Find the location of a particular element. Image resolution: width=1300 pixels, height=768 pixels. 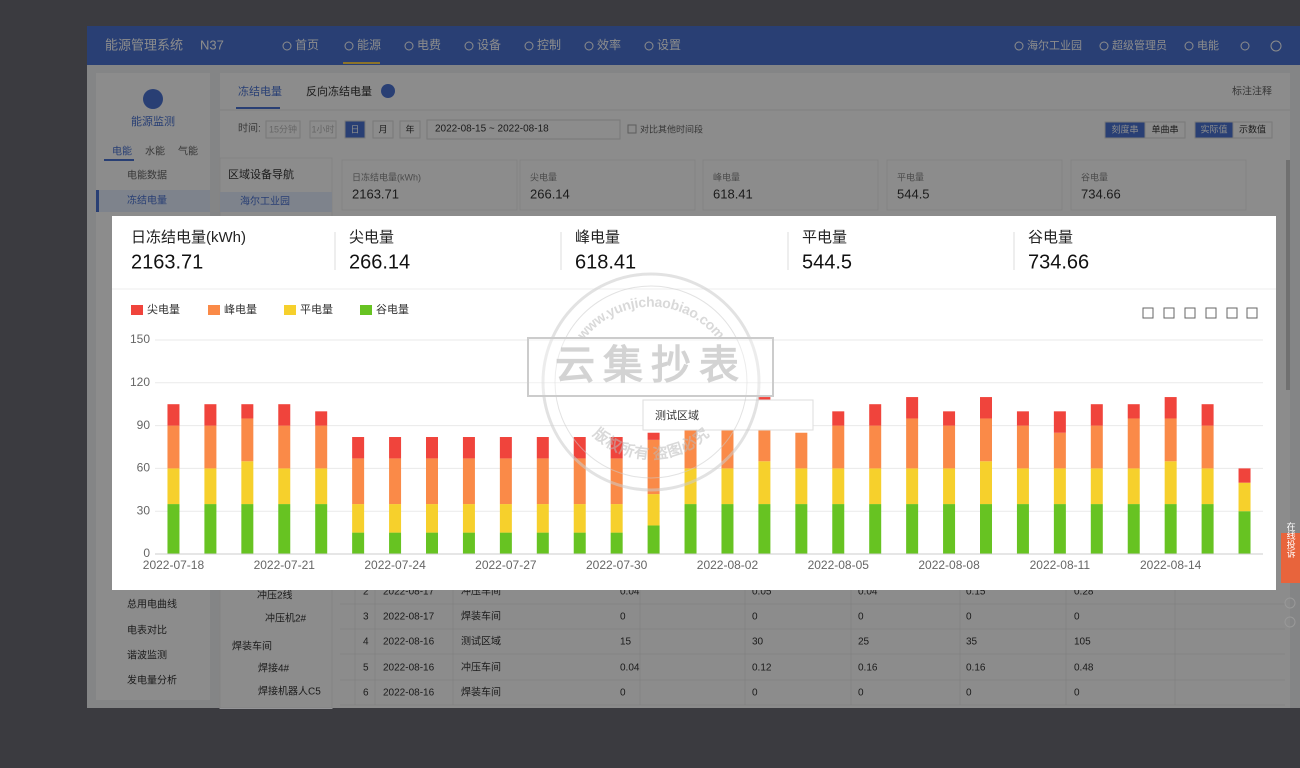

x-tick-label: 2022-08-02 is located at coordinates (728, 565).